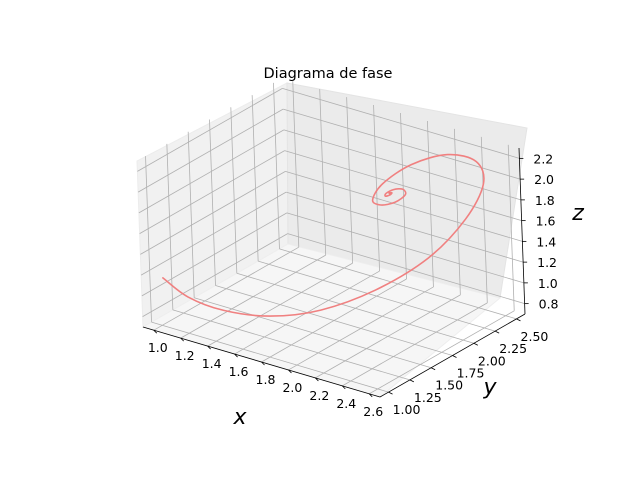 Image resolution: width=640 pixels, height=480 pixels. I want to click on x-tick-label: 2.6, so click(373, 411).